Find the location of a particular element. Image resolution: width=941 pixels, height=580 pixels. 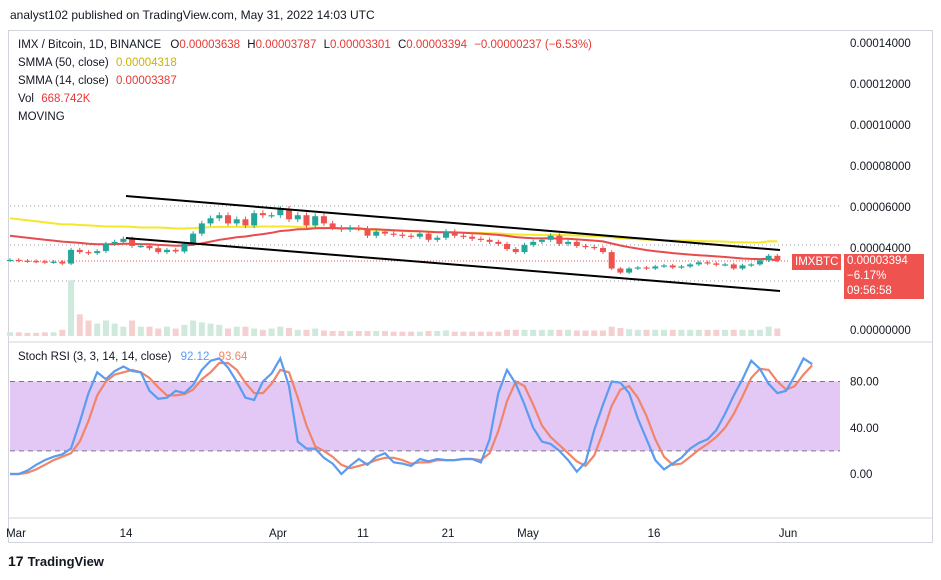

stoch-label: Stoch RSI (3, 3, 14, 14, close) is located at coordinates (95, 357).